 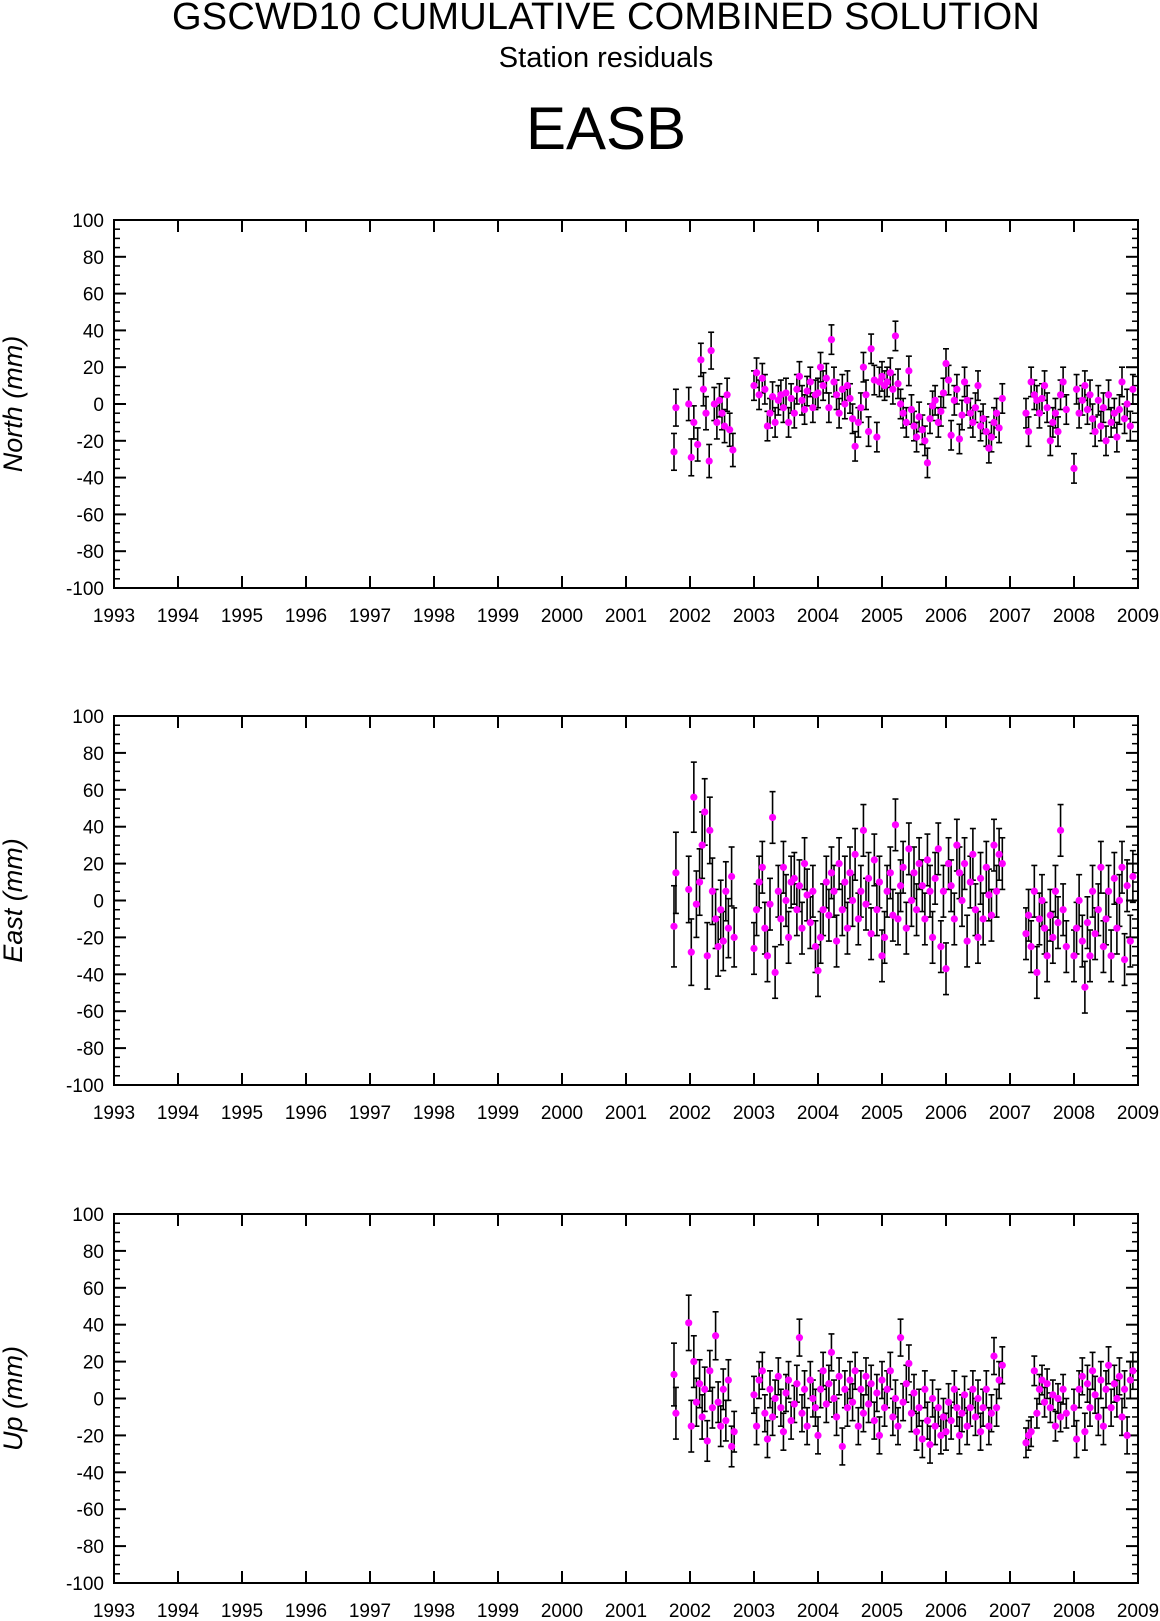 What do you see at coordinates (754, 1113) in the screenshot?
I see `x-tick-label: 2003` at bounding box center [754, 1113].